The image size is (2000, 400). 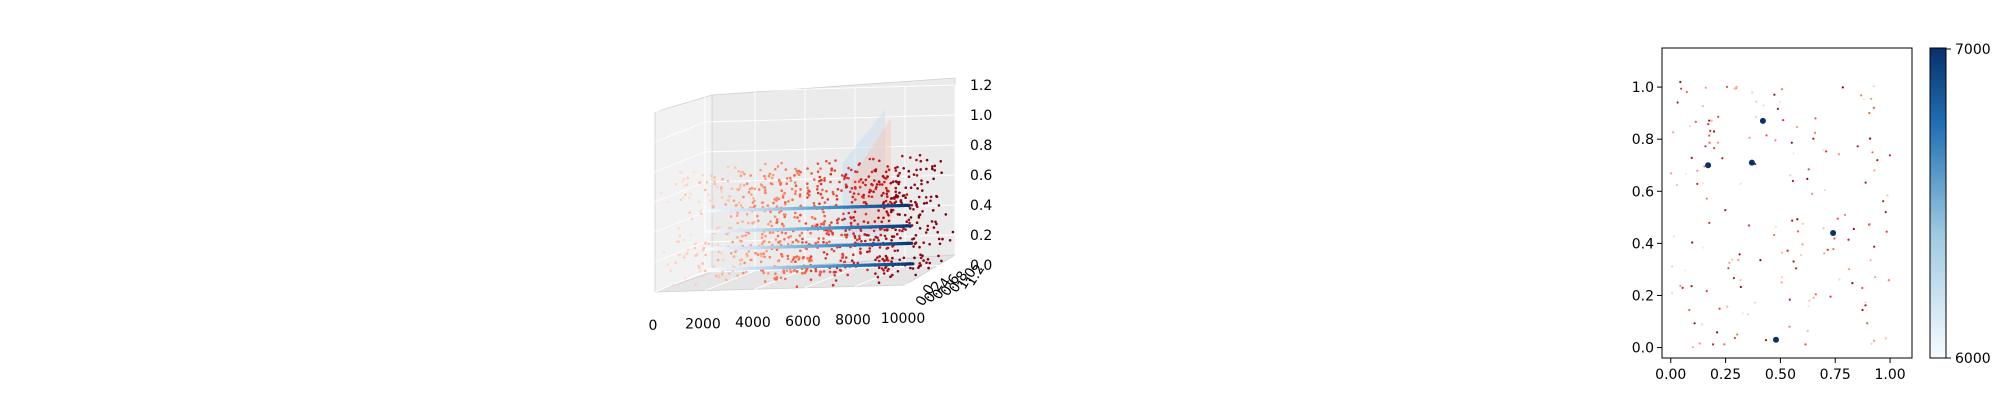 I want to click on line-series-3d, so click(x=808, y=237).